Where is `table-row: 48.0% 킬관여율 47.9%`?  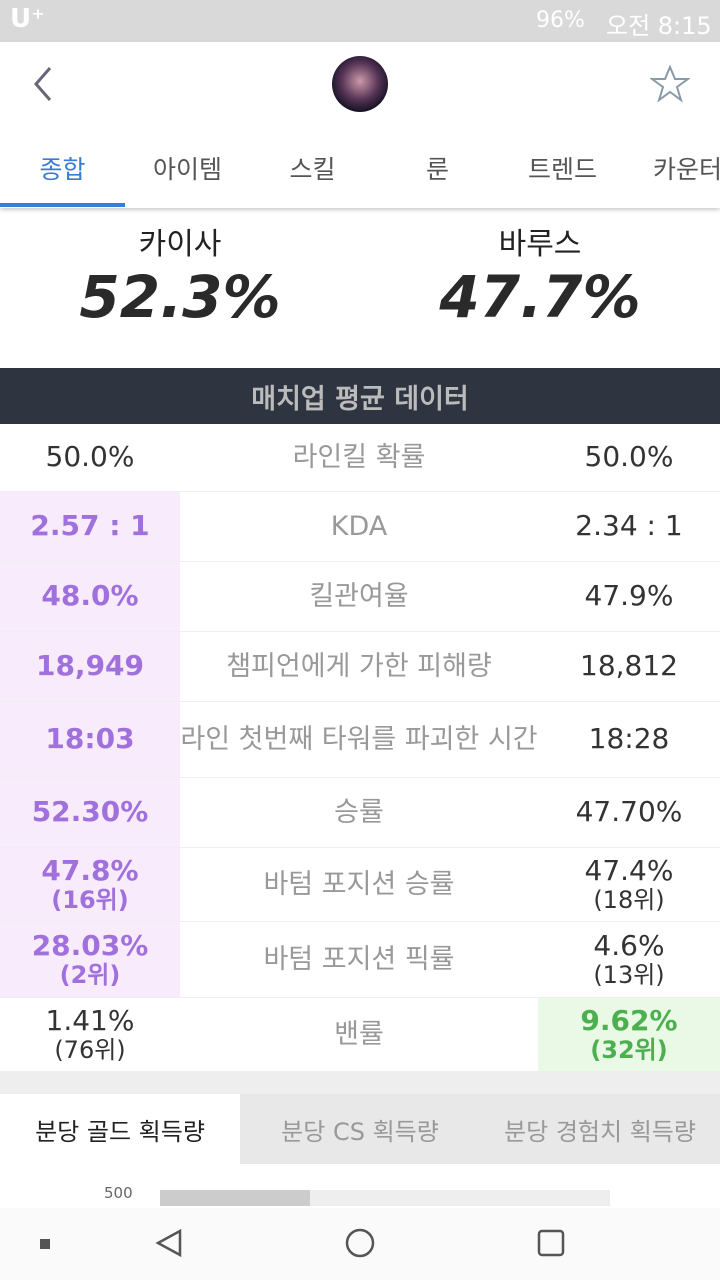
table-row: 48.0% 킬관여율 47.9% is located at coordinates (360, 597).